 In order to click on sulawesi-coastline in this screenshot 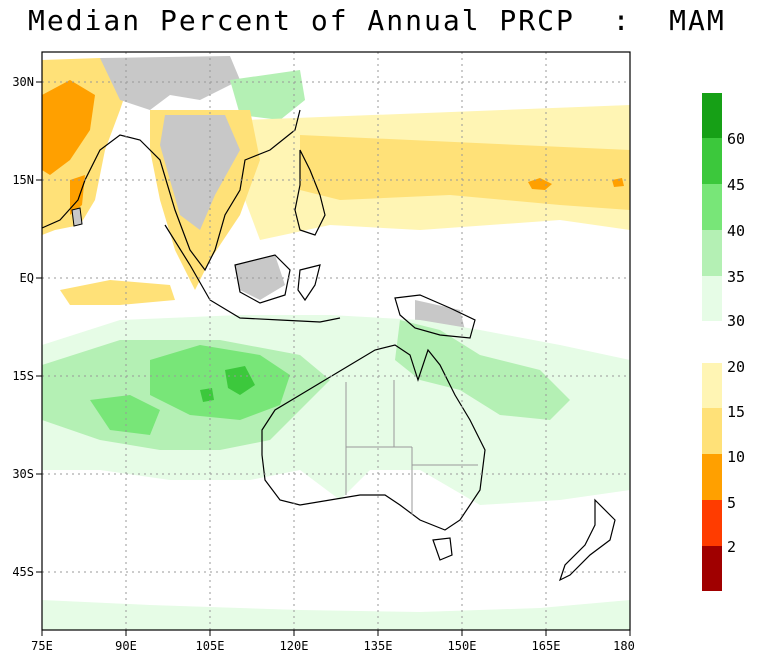, I will do `click(309, 283)`.